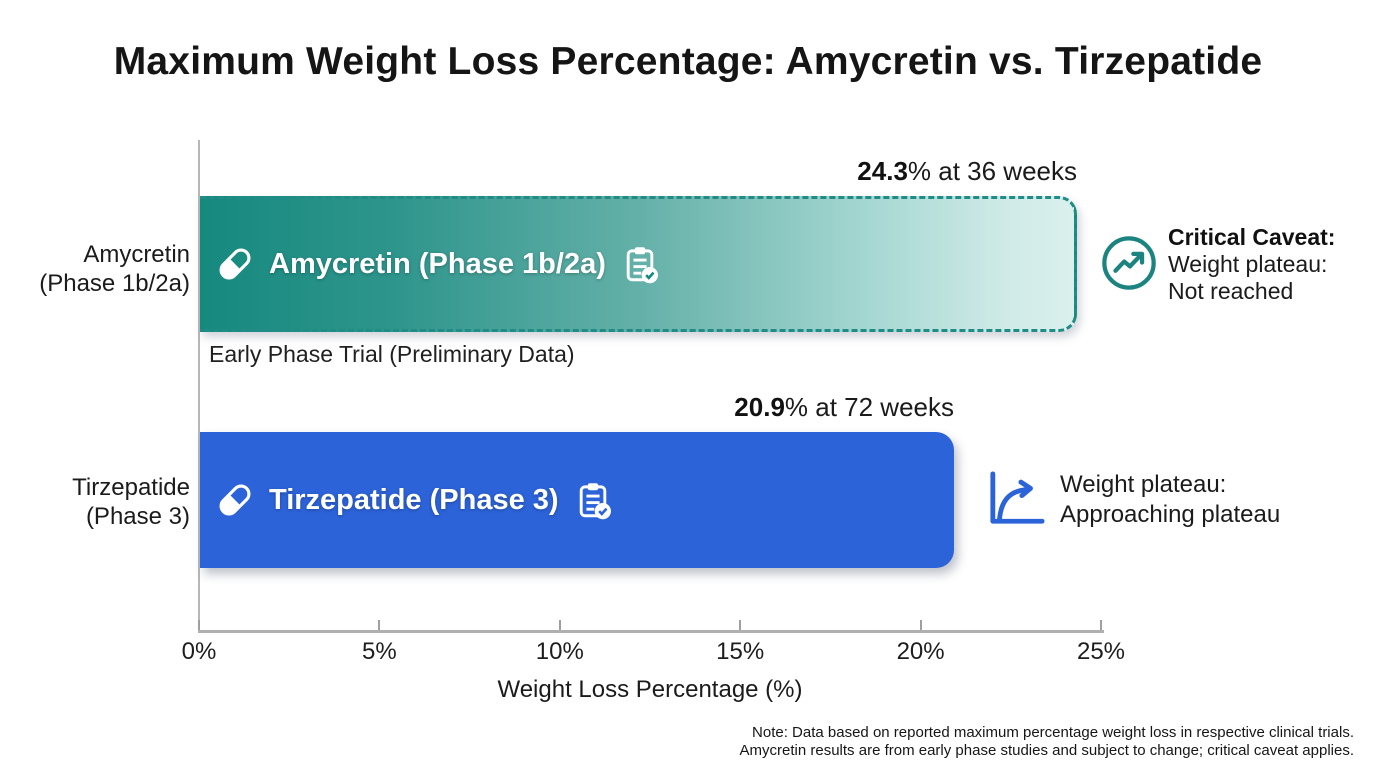 The width and height of the screenshot is (1376, 768). What do you see at coordinates (199, 386) in the screenshot?
I see `y-axis-line` at bounding box center [199, 386].